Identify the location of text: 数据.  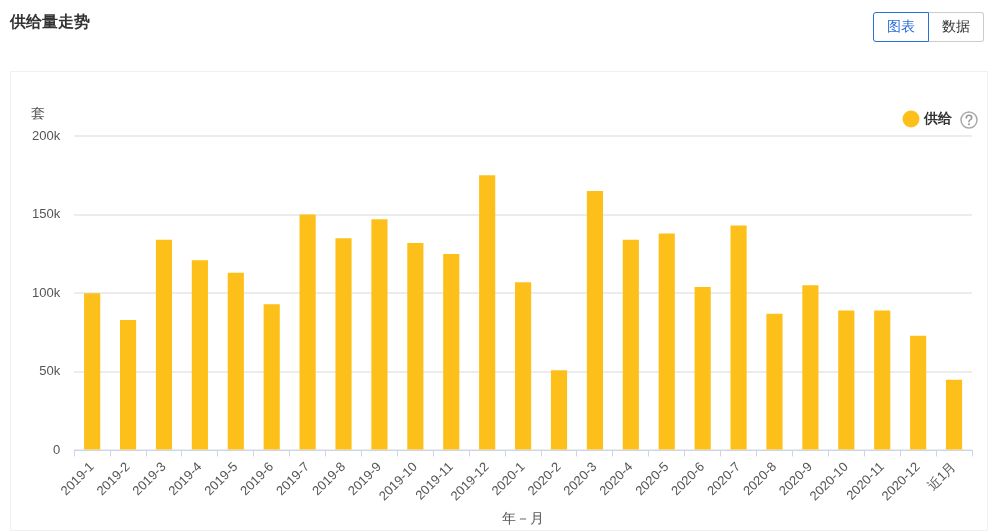
(956, 27).